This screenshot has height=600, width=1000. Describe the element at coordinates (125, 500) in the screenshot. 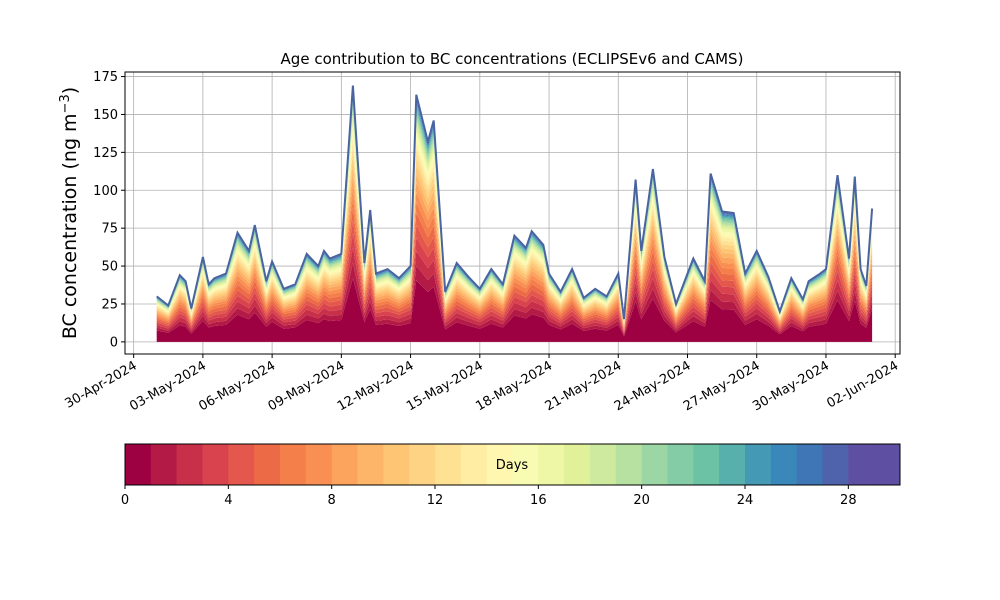

I see `colorbar-tick-label: 0` at that location.